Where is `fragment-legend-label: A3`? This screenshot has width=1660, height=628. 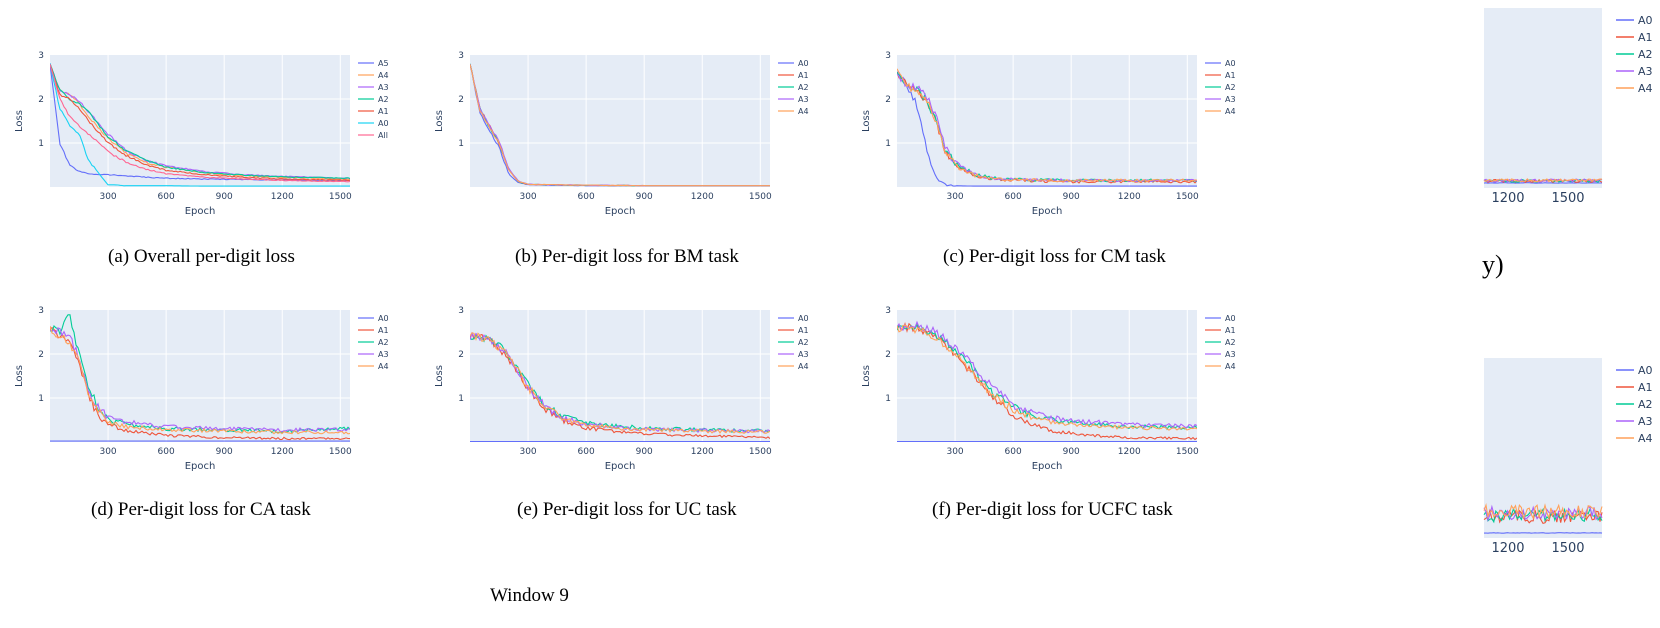 fragment-legend-label: A3 is located at coordinates (1645, 421).